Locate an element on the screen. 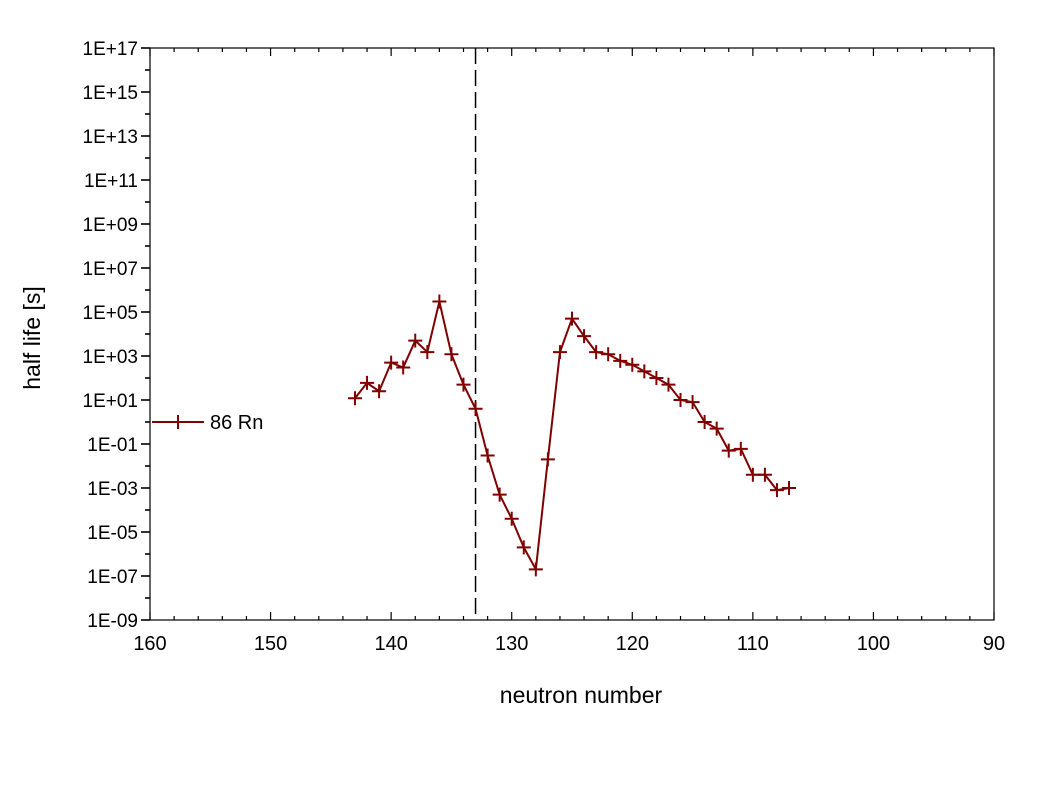 The image size is (1064, 789). x-tick-label: 150 is located at coordinates (270, 644).